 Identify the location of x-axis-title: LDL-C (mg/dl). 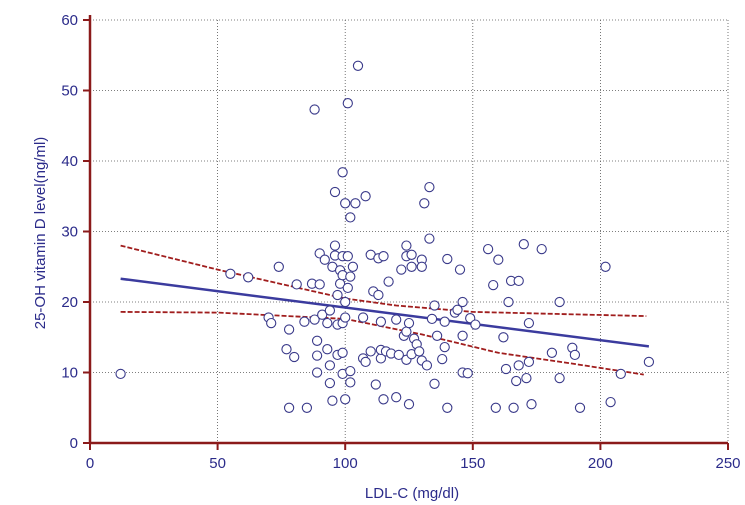
(412, 493).